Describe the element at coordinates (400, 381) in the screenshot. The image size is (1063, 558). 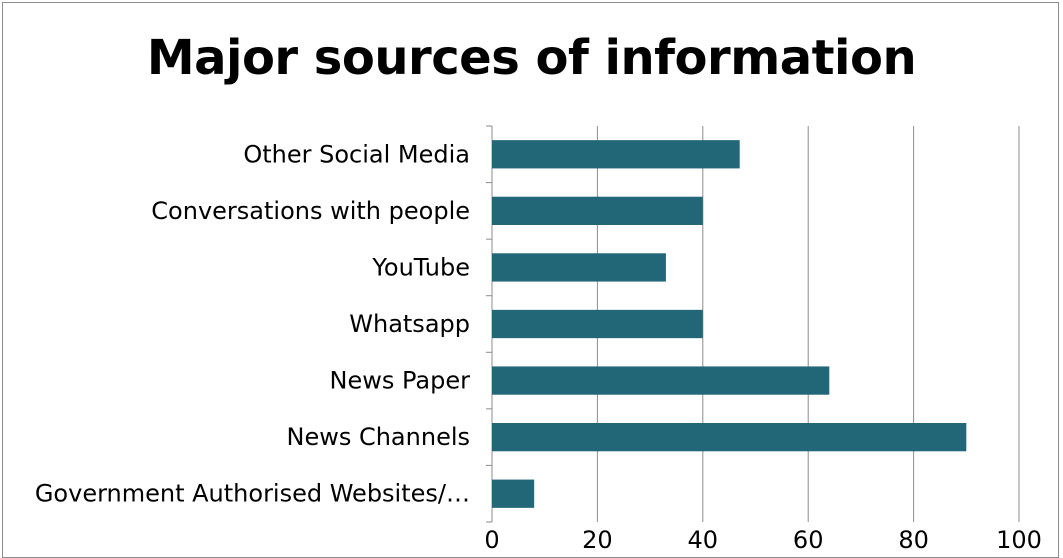
I see `category-label: News Paper` at that location.